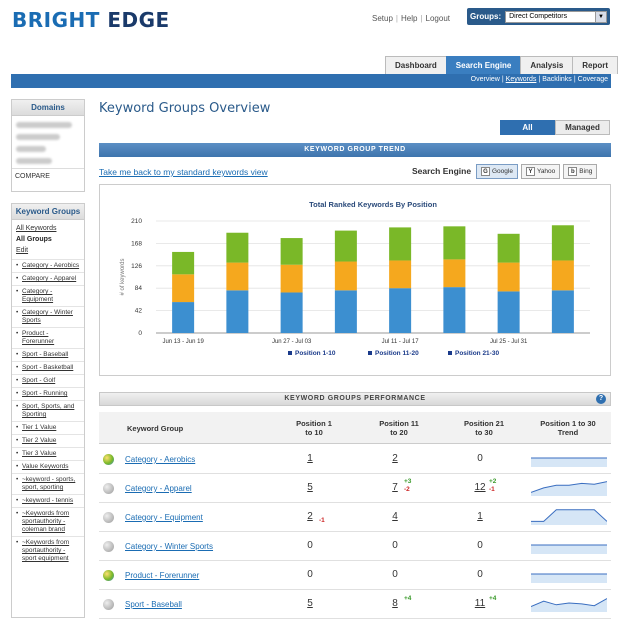 This screenshot has width=620, height=620. I want to click on x-tick-label: Jun 27 - Jul 03, so click(292, 342).